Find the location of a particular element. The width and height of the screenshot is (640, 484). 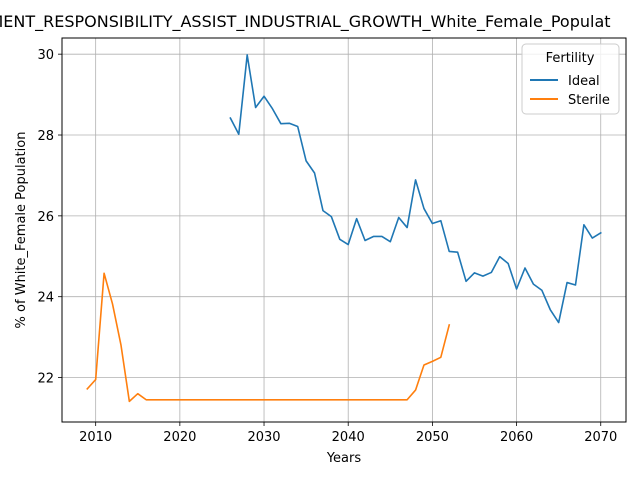

x-tick-label: 2050 is located at coordinates (432, 437).